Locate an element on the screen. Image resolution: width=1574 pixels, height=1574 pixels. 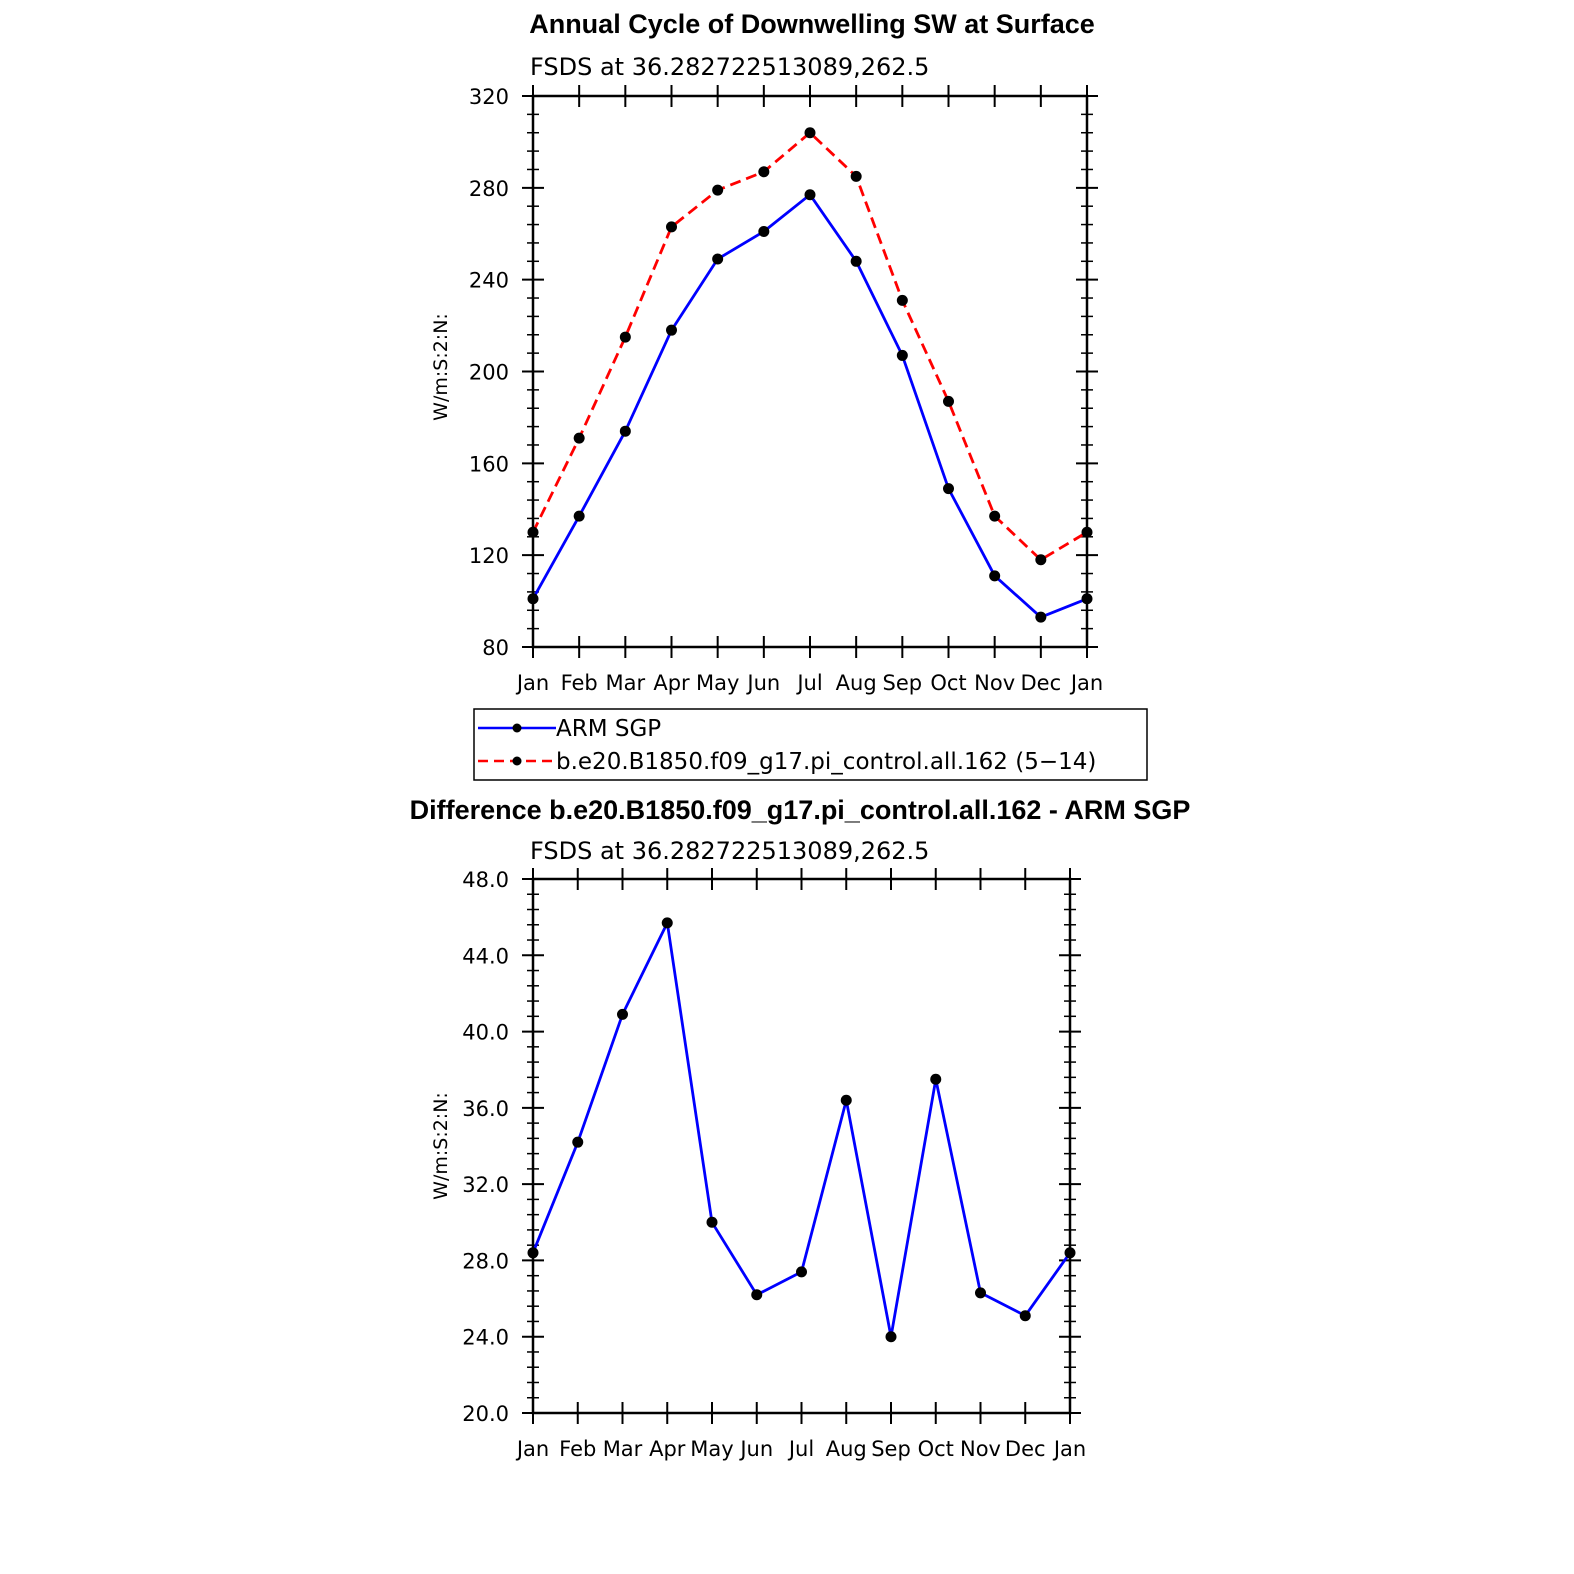
y-tick-label: 24.0 is located at coordinates (485, 1338).